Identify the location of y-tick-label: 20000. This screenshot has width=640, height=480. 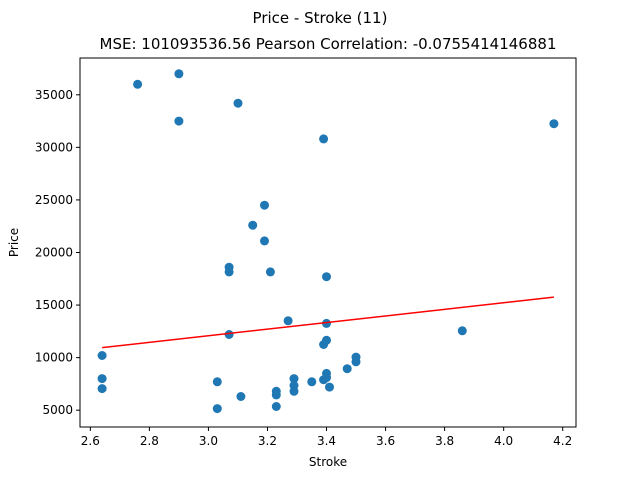
(54, 252).